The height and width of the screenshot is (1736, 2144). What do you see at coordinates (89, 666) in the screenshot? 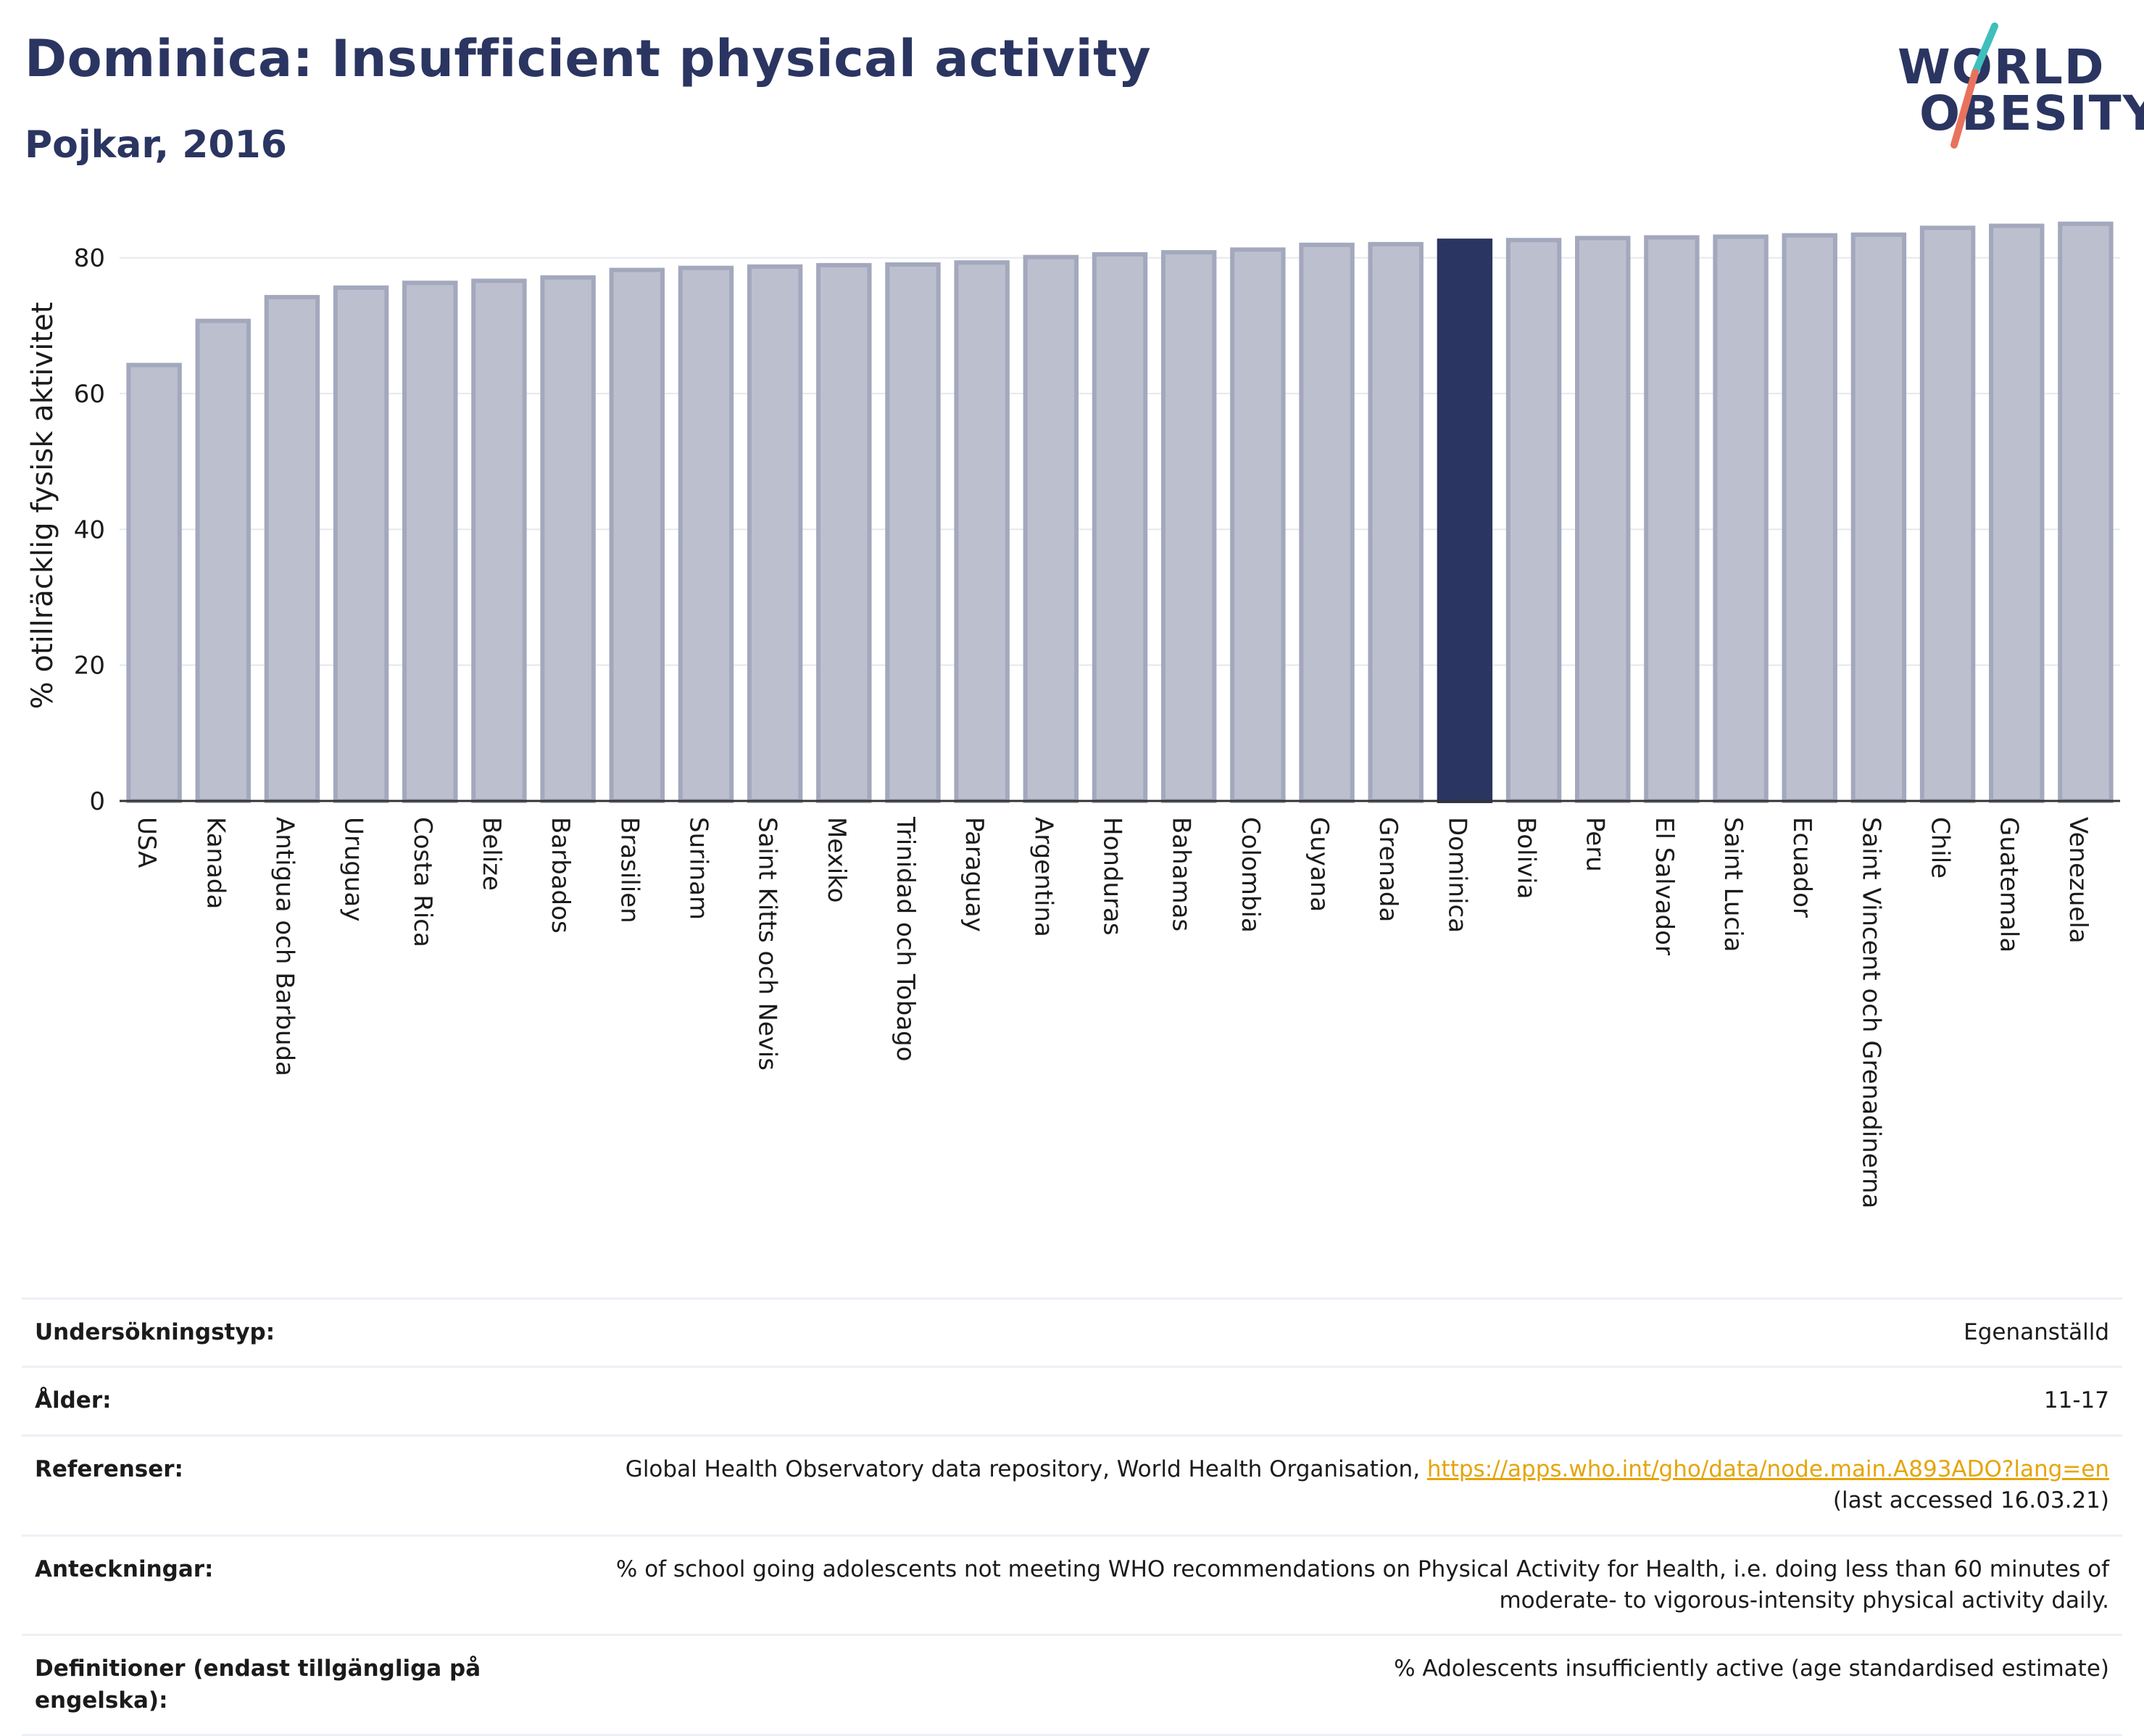
I see `y-tick-label: 20` at bounding box center [89, 666].